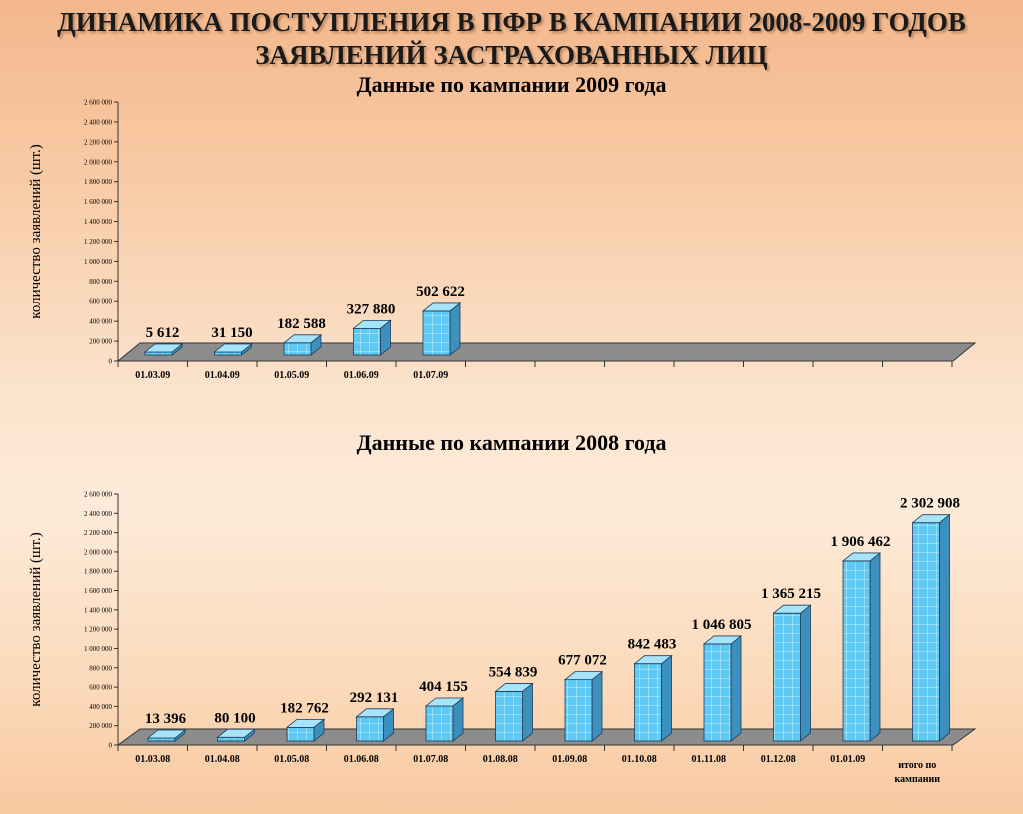 This screenshot has width=1023, height=814. What do you see at coordinates (440, 292) in the screenshot?
I see `data-label: 502 622` at bounding box center [440, 292].